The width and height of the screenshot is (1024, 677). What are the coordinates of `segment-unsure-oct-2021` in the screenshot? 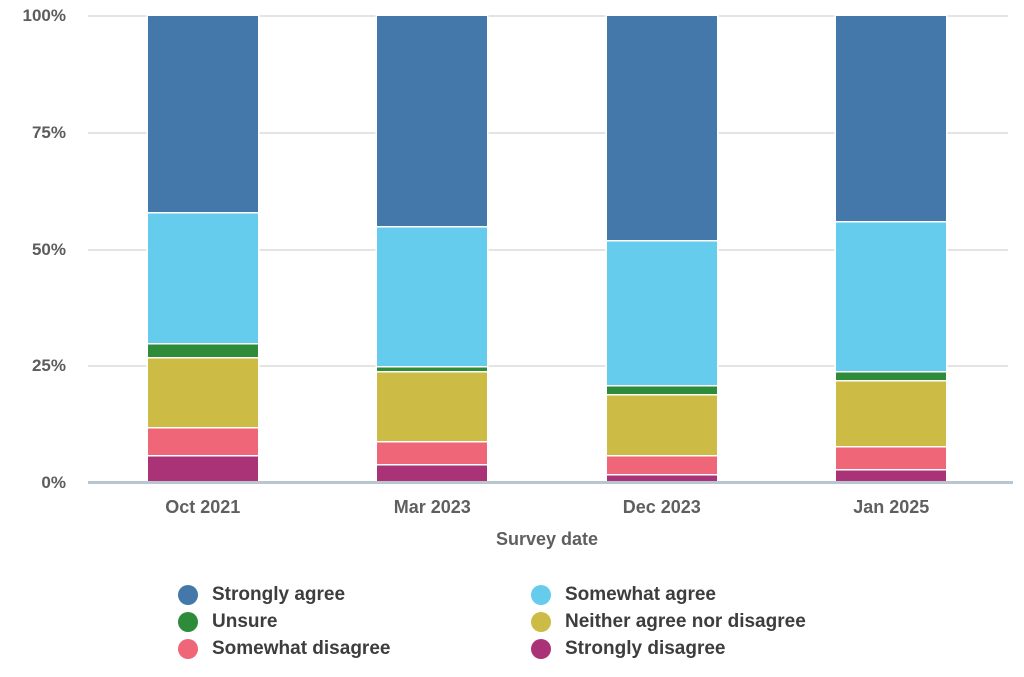 It's located at (202, 349).